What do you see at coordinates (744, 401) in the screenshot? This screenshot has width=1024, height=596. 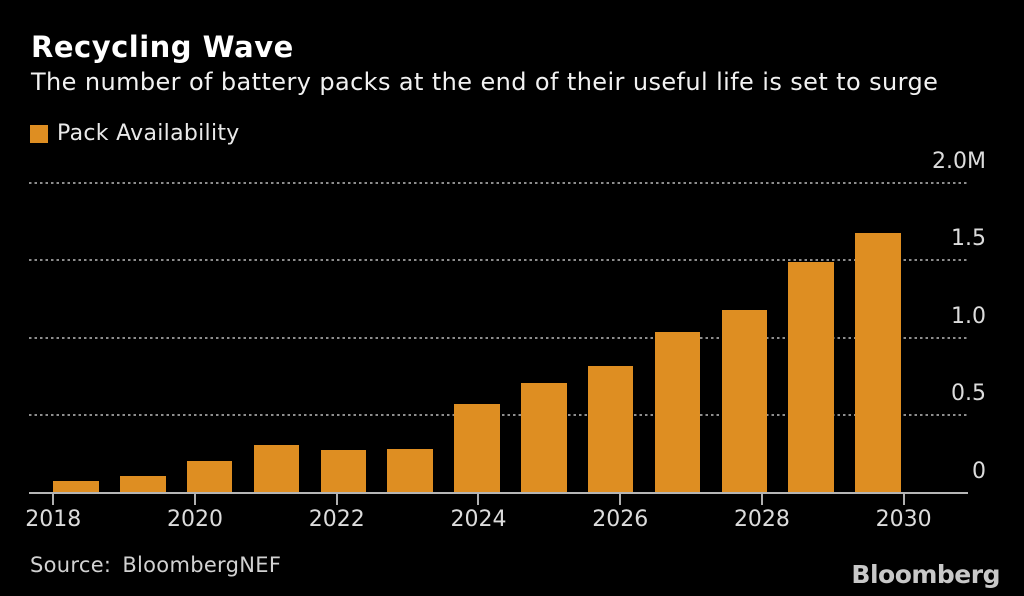 I see `bar-2028` at bounding box center [744, 401].